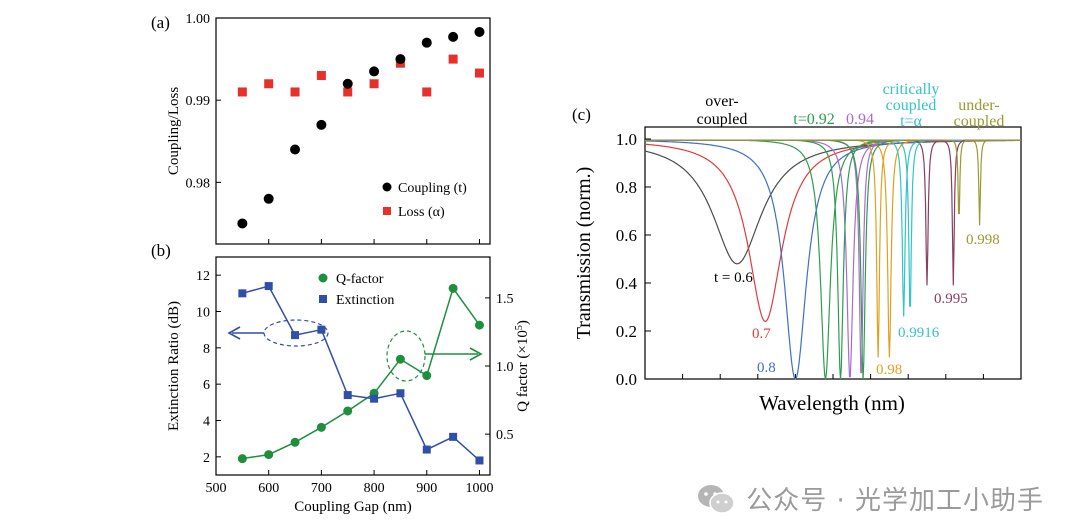 This screenshot has width=1080, height=531. Describe the element at coordinates (479, 488) in the screenshot. I see `panel-b-xtick-label: 1000` at that location.